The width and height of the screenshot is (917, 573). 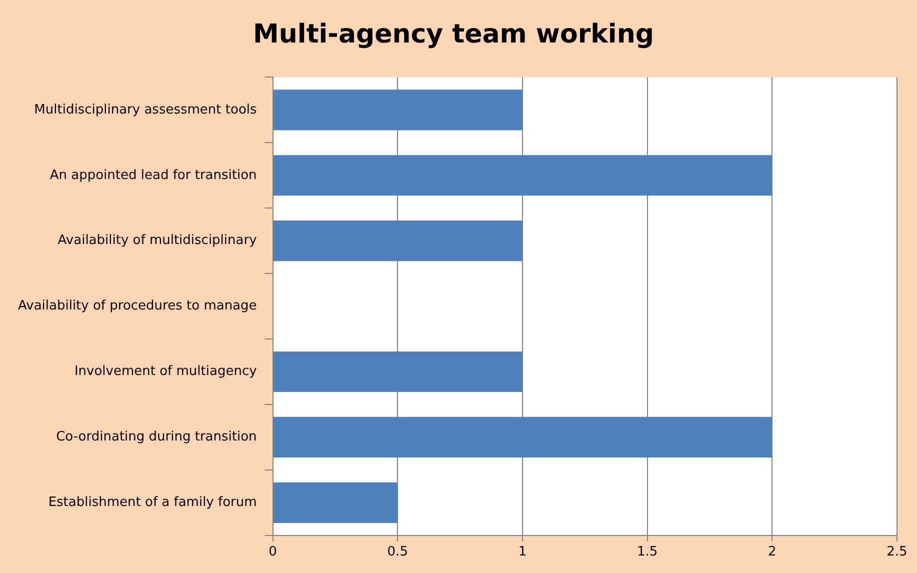 What do you see at coordinates (152, 502) in the screenshot?
I see `y-tick-label: Establishment of a family forum` at bounding box center [152, 502].